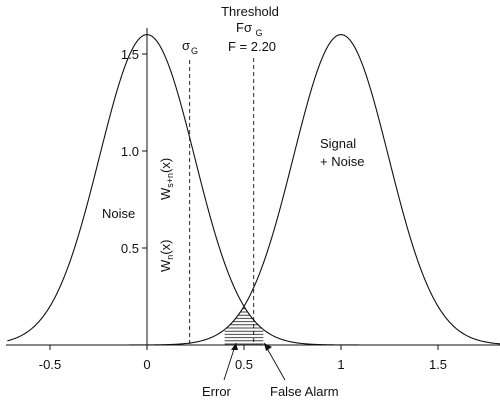 This screenshot has width=500, height=404. Describe the element at coordinates (130, 54) in the screenshot. I see `y-tick-label: 1.5` at that location.